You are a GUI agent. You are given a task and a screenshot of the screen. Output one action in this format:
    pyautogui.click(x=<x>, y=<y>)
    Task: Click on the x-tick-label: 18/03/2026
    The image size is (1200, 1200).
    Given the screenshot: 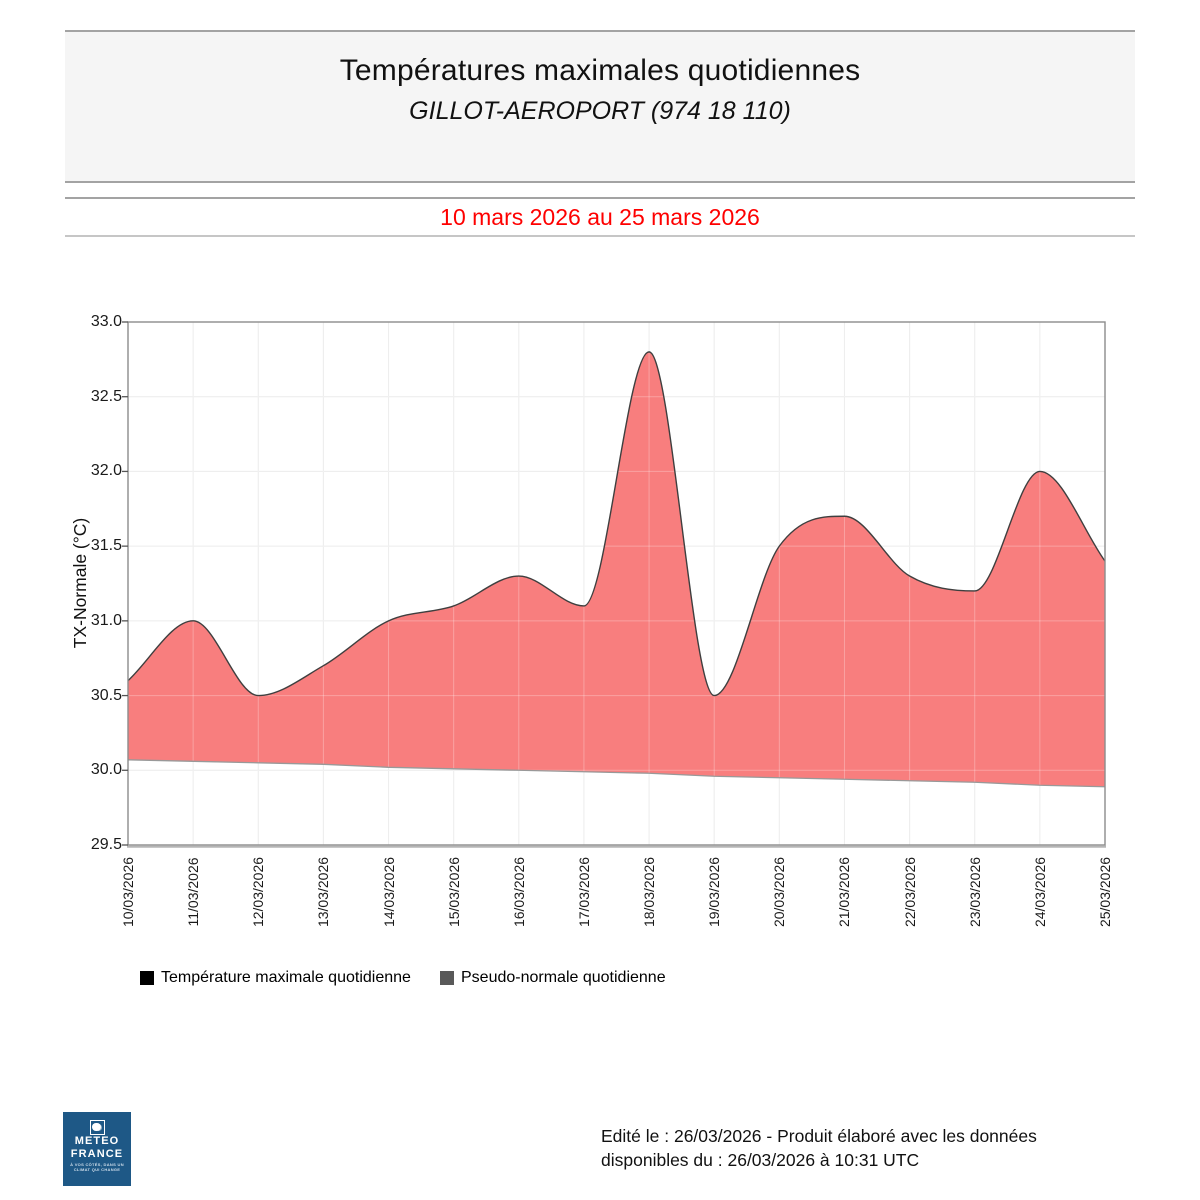 What is the action you would take?
    pyautogui.click(x=649, y=892)
    